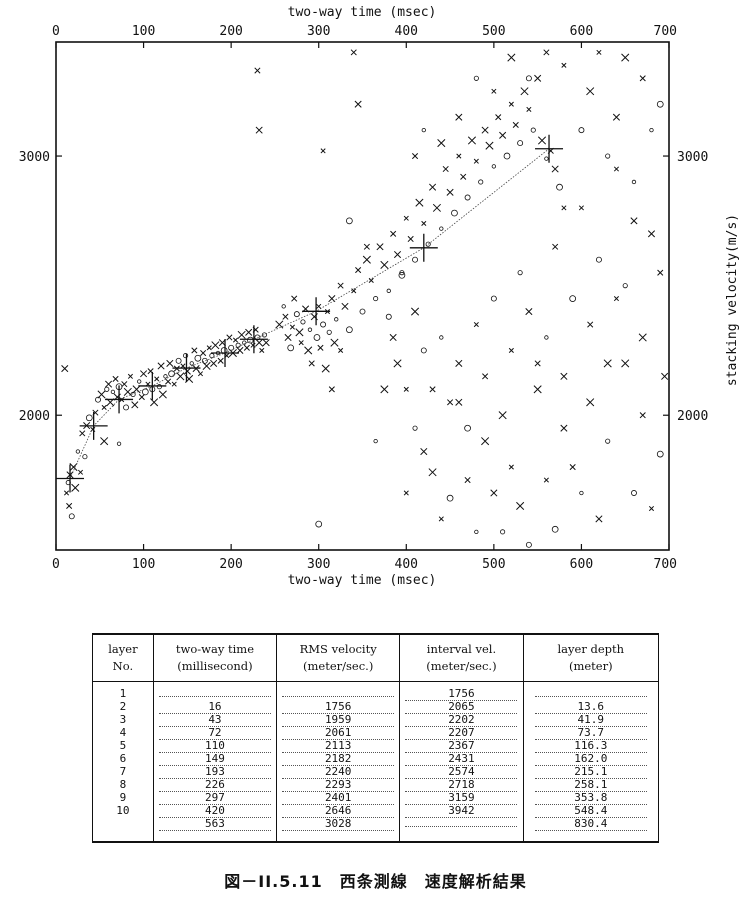  Describe the element at coordinates (338, 733) in the screenshot. I see `table-cell: 2061` at that location.